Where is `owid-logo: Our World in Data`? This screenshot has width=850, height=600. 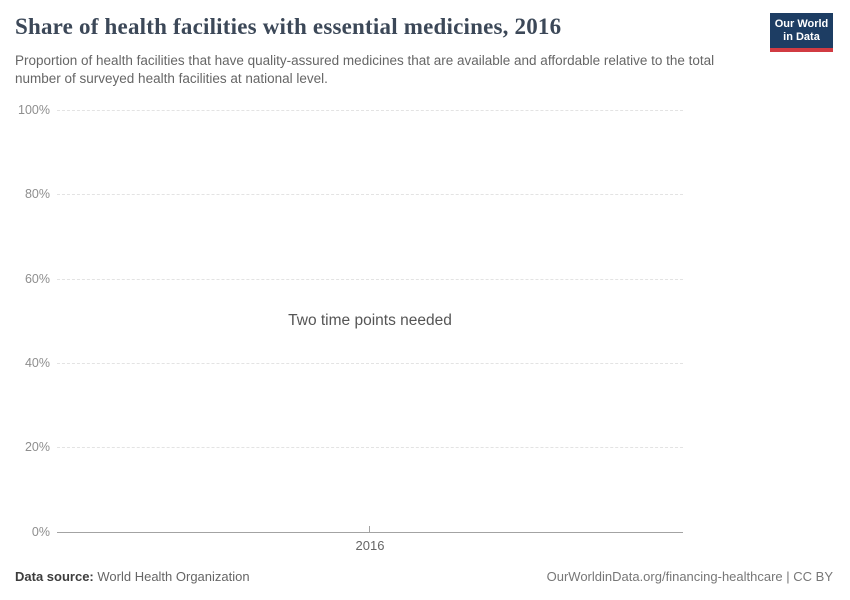
owid-logo: Our World in Data is located at coordinates (801, 32).